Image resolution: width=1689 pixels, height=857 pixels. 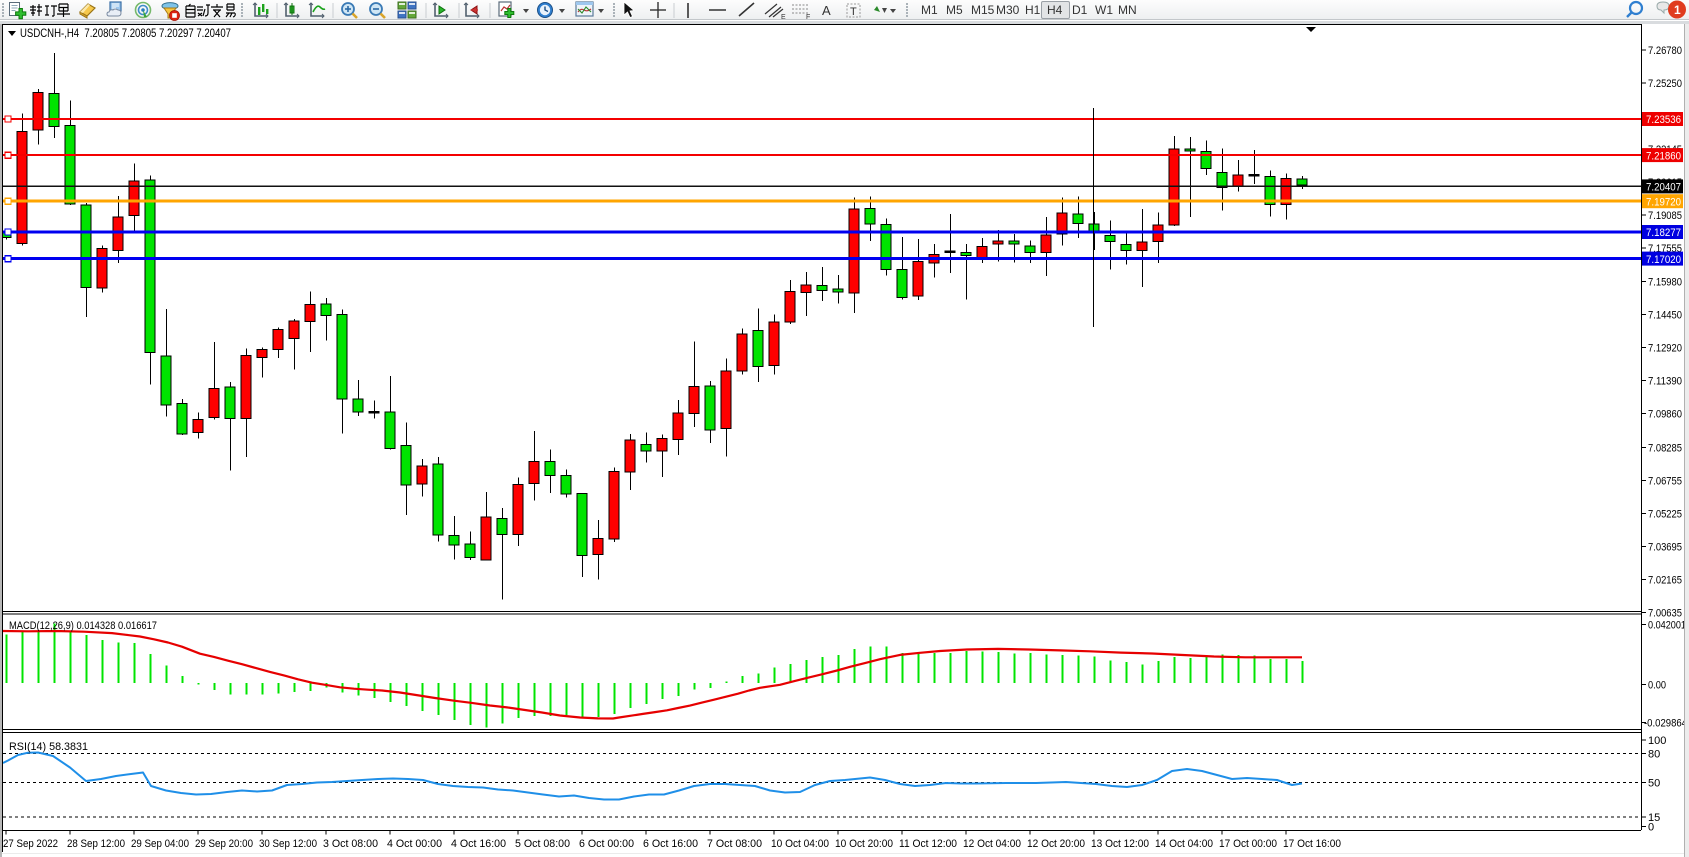 I want to click on svg-text: 17 Oct 00:00, so click(x=1248, y=844).